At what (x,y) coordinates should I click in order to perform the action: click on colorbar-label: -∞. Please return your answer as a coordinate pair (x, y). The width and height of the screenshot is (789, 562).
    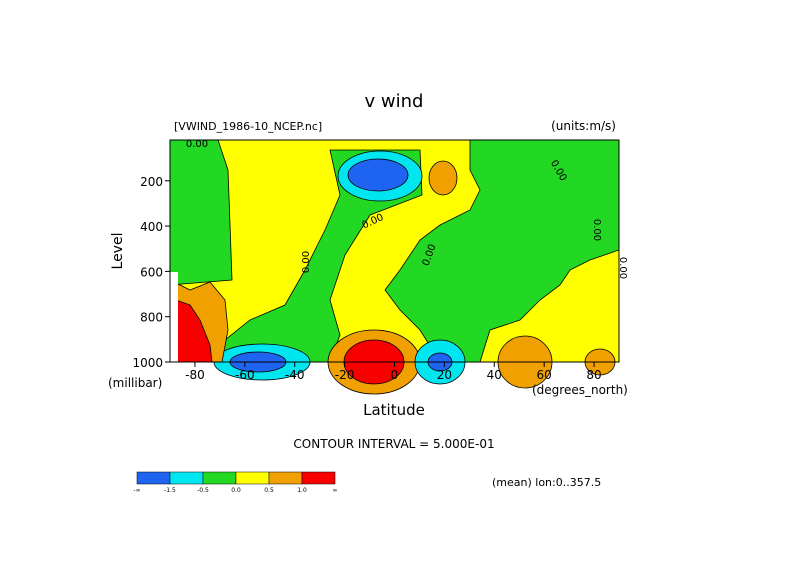
    Looking at the image, I should click on (136, 490).